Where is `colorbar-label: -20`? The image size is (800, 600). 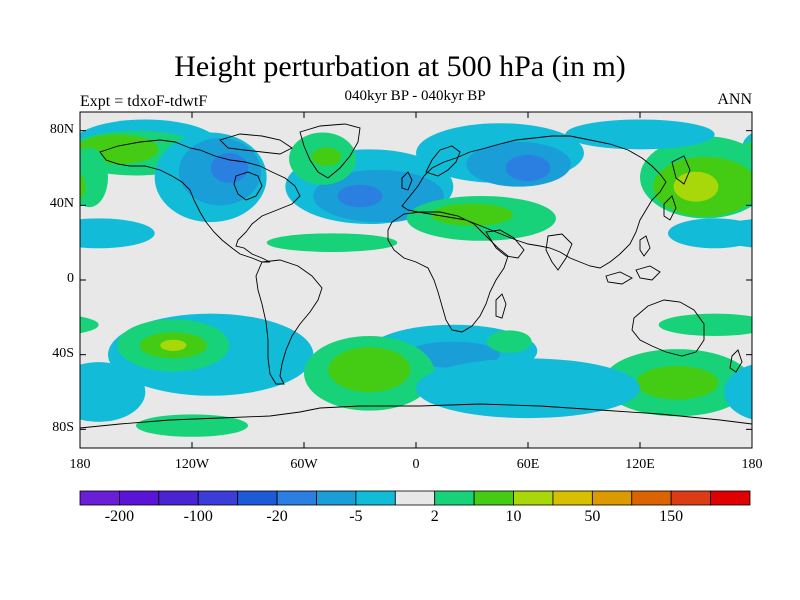
colorbar-label: -20 is located at coordinates (277, 516).